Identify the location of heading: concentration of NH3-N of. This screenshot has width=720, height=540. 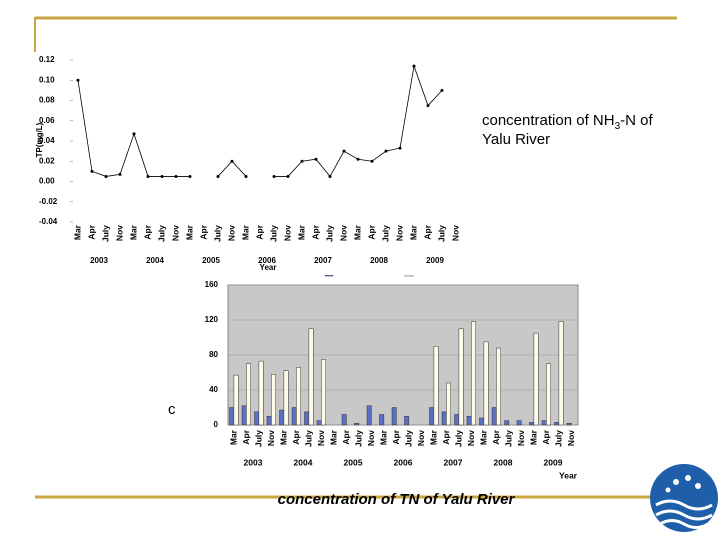
(567, 122).